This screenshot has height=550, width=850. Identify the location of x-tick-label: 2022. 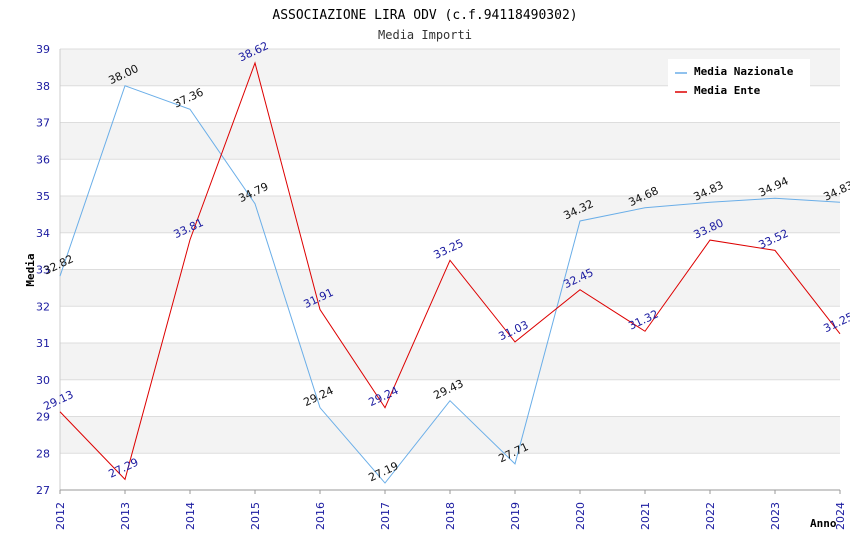
(710, 516).